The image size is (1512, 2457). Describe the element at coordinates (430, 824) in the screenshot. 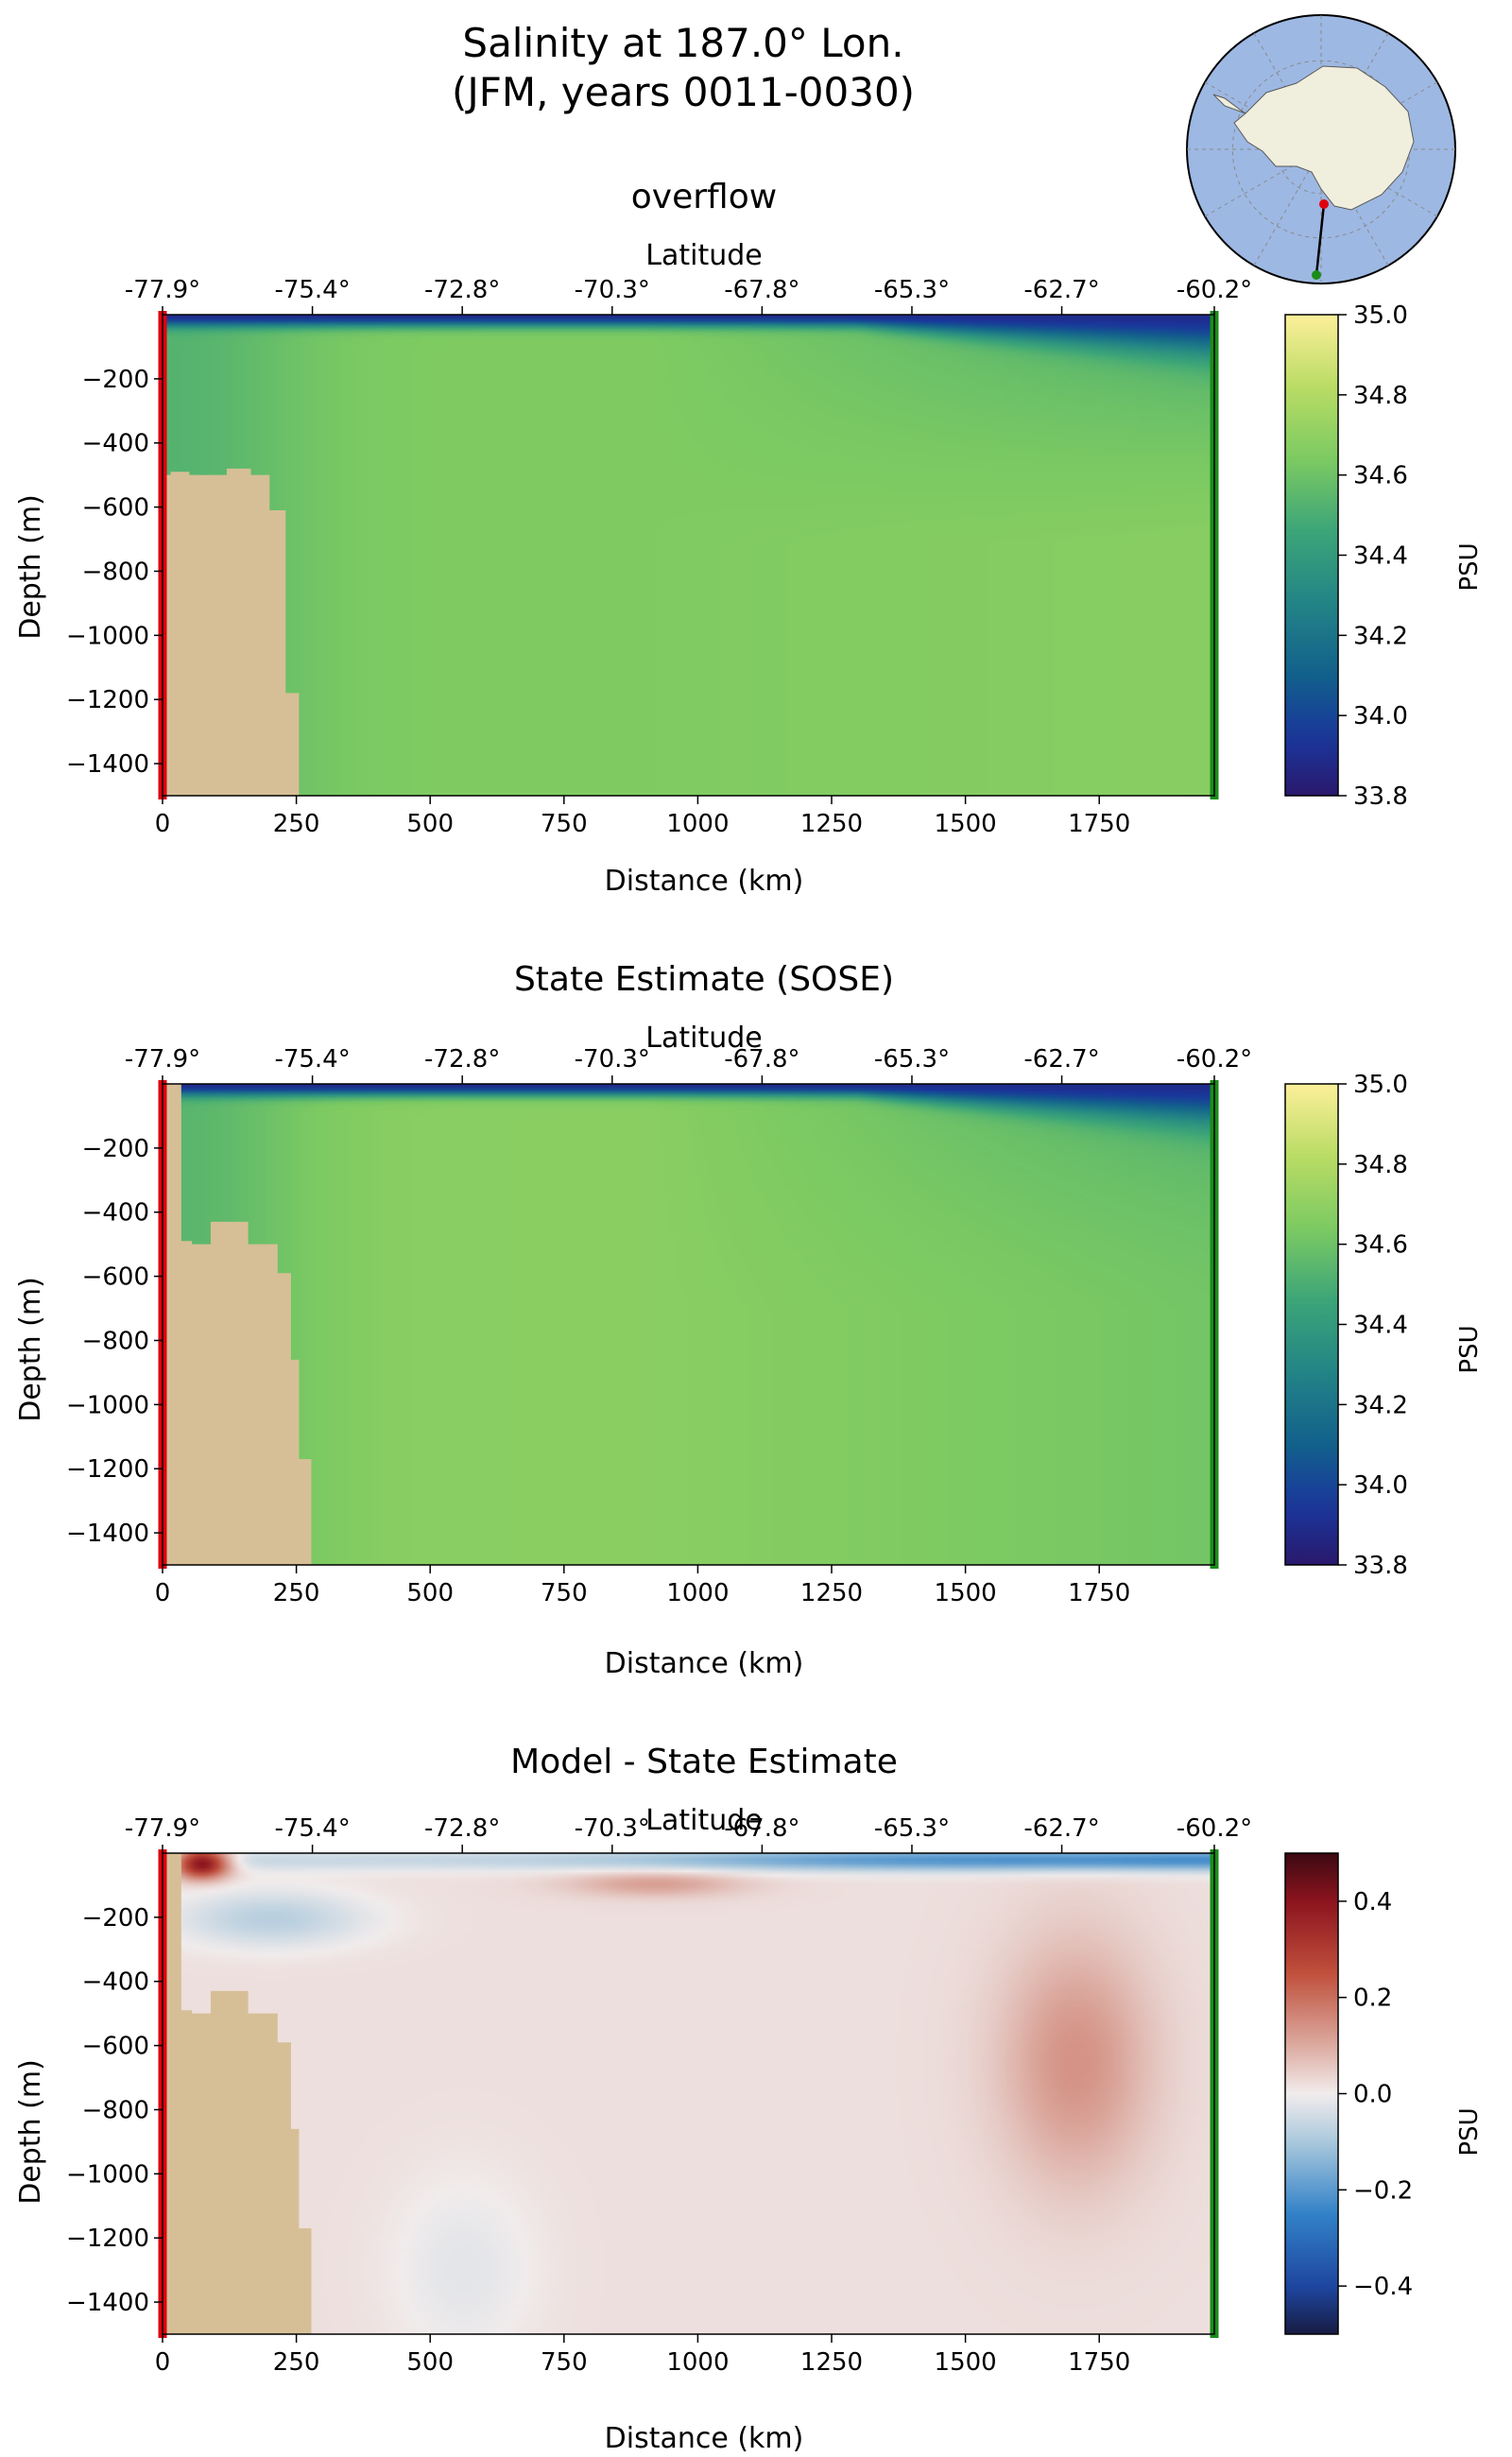

I see `x-tick-label: 500` at that location.